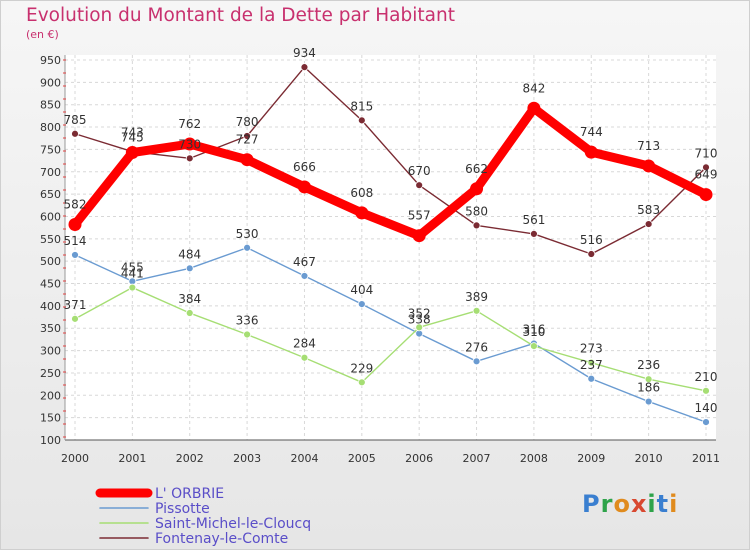  Describe the element at coordinates (50, 239) in the screenshot. I see `y-tick-label: 550` at that location.